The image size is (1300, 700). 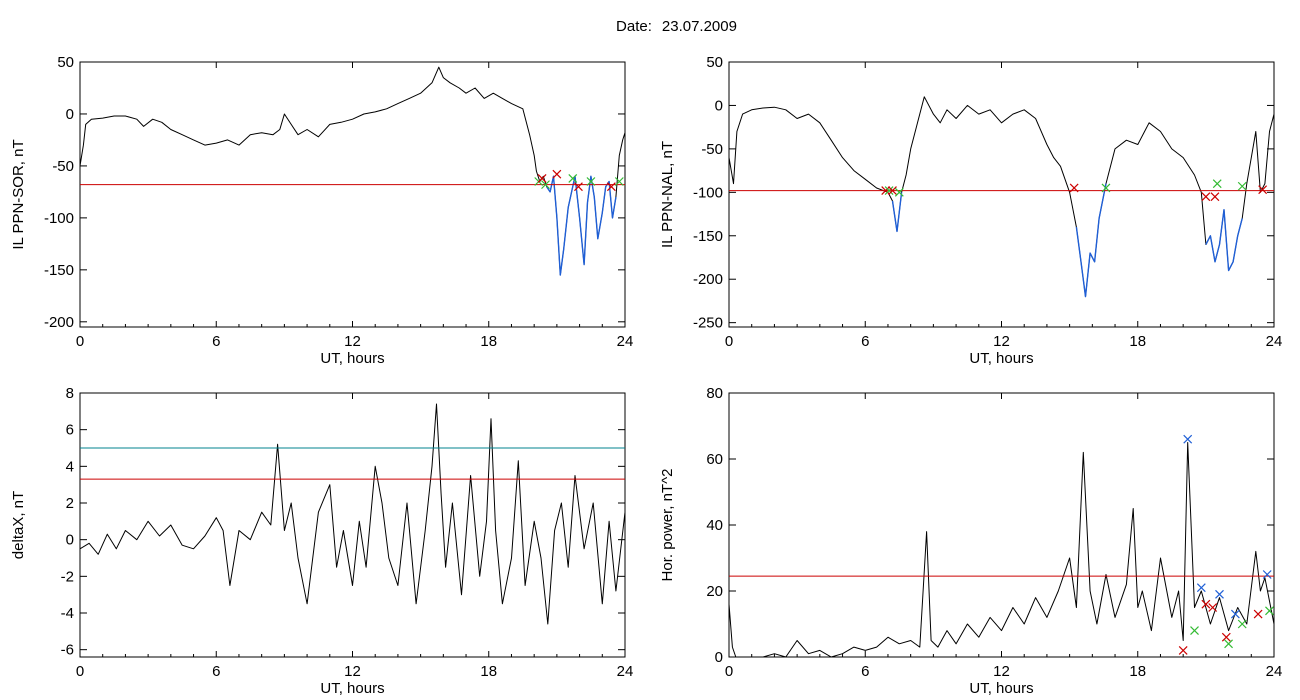 I want to click on y-tick-label: -250, so click(x=708, y=323).